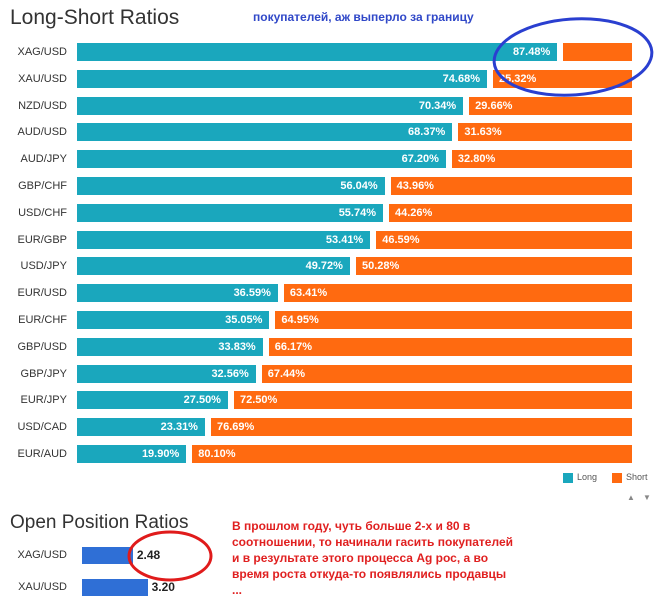 This screenshot has width=670, height=605. I want to click on short-bar: 67.44%, so click(446, 373).